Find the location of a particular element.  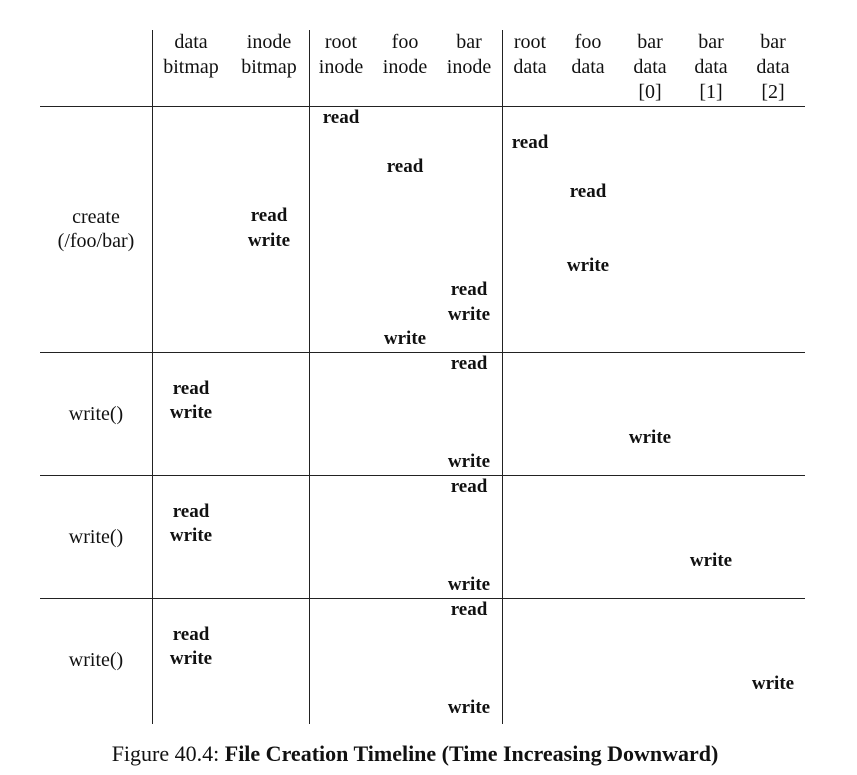

column-header-data-bitmap-line-0: data is located at coordinates (191, 42).